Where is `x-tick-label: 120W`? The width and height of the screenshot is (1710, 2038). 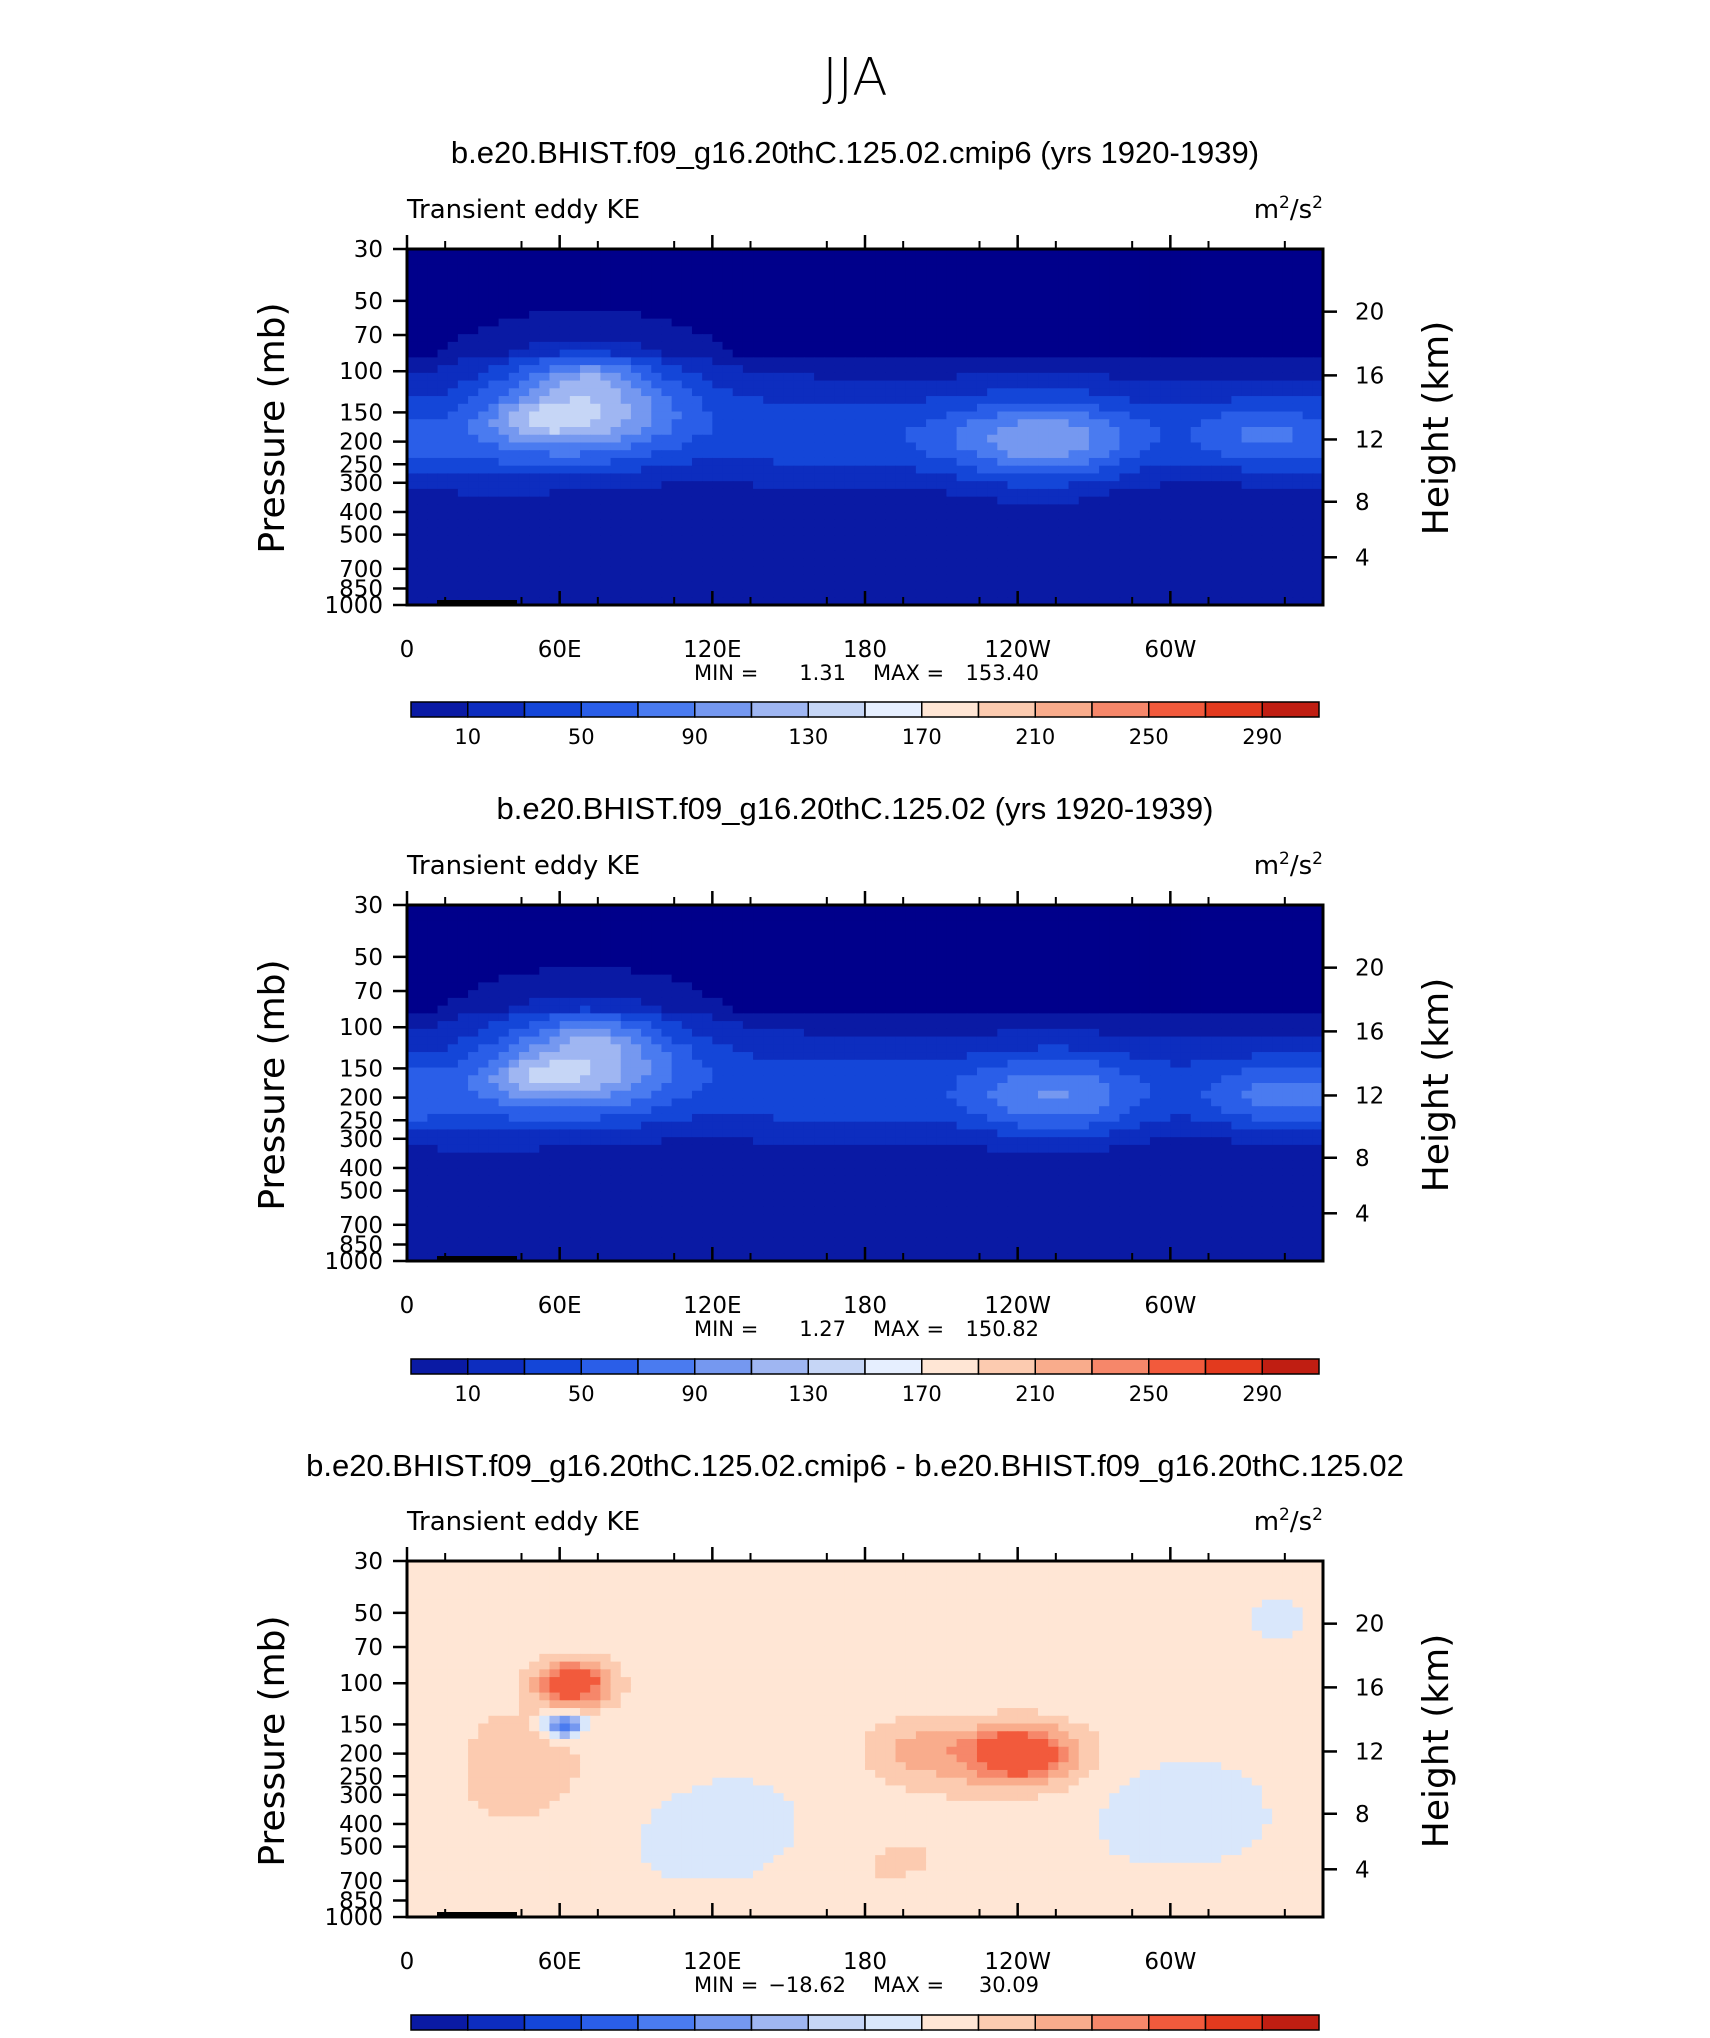 x-tick-label: 120W is located at coordinates (1017, 650).